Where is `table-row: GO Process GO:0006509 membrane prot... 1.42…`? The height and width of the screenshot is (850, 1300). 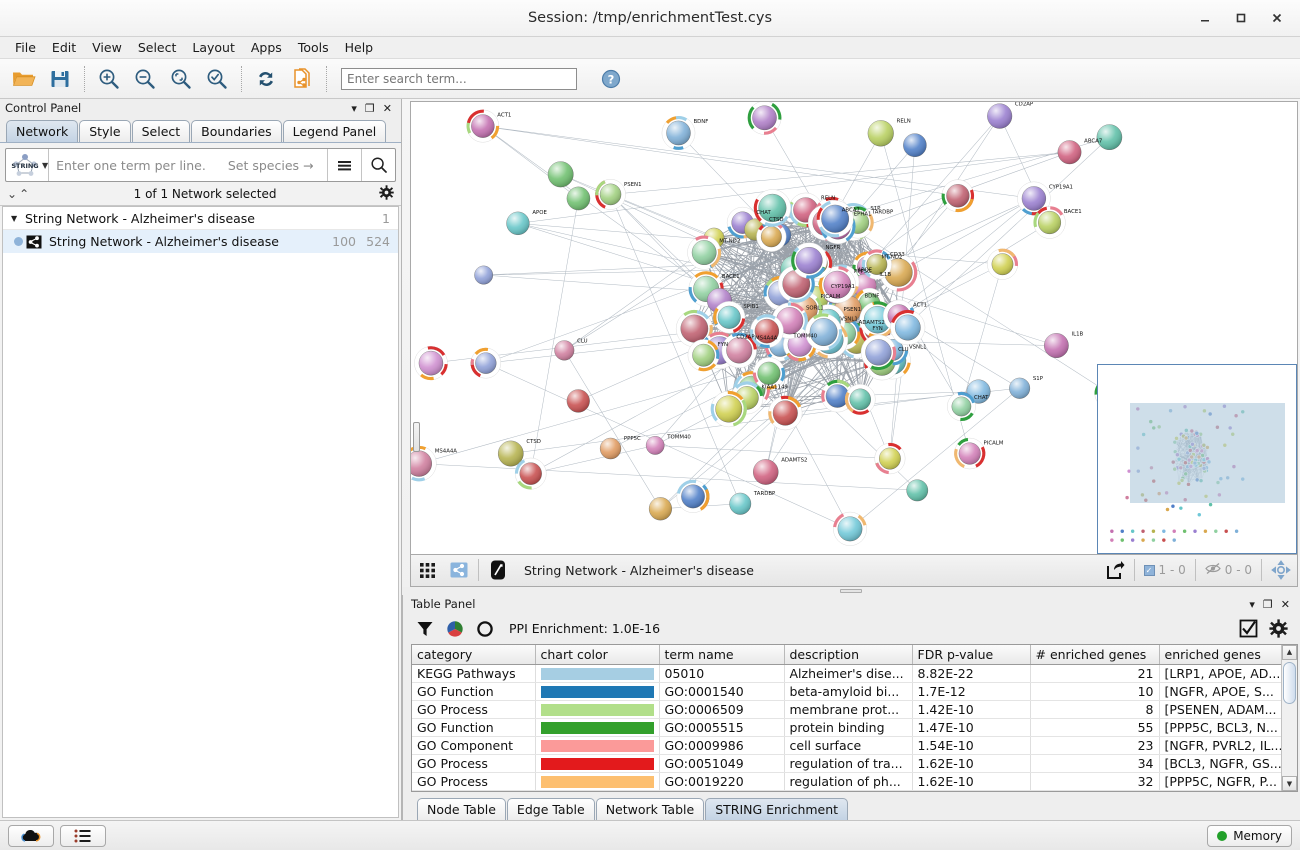
table-row: GO Process GO:0006509 membrane prot... 1.42… is located at coordinates (846, 710).